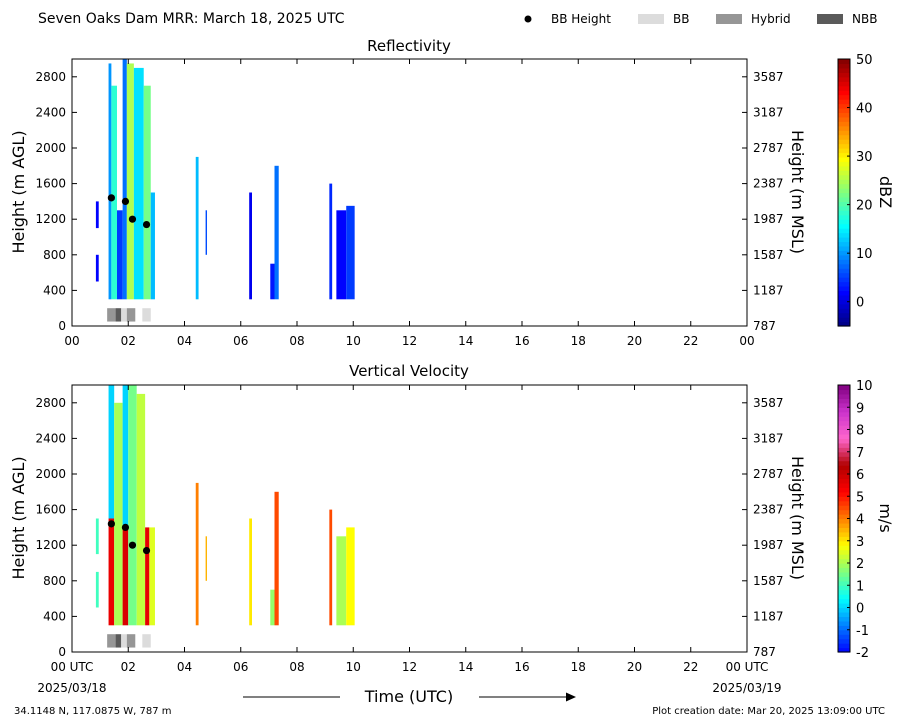  I want to click on colorbar-tick-label: 10, so click(864, 254).